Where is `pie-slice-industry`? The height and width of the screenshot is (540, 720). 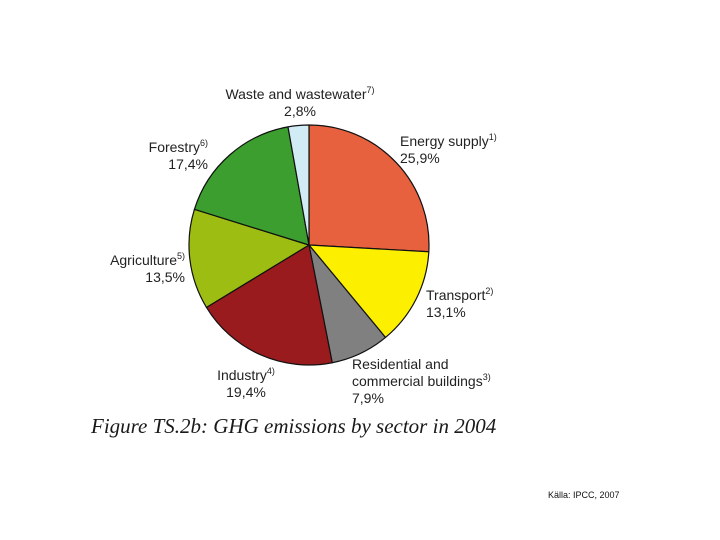
pie-slice-industry is located at coordinates (269, 305).